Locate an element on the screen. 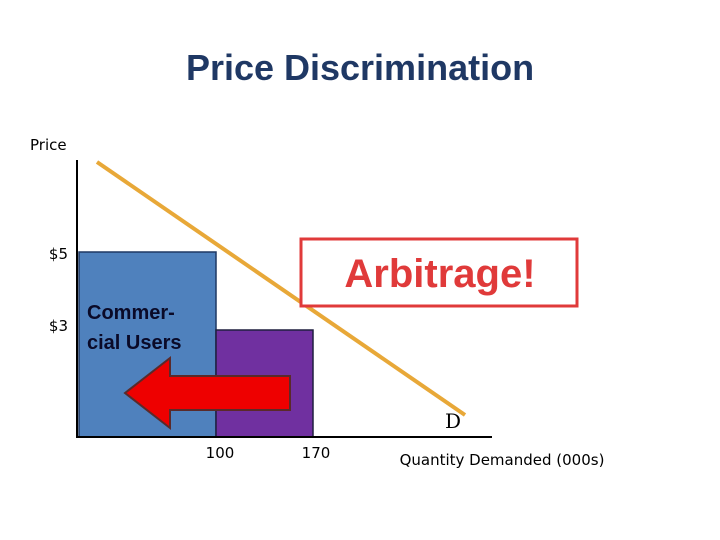 This screenshot has width=720, height=540. x-axis-label: Quantity Demanded (000s) is located at coordinates (502, 460).